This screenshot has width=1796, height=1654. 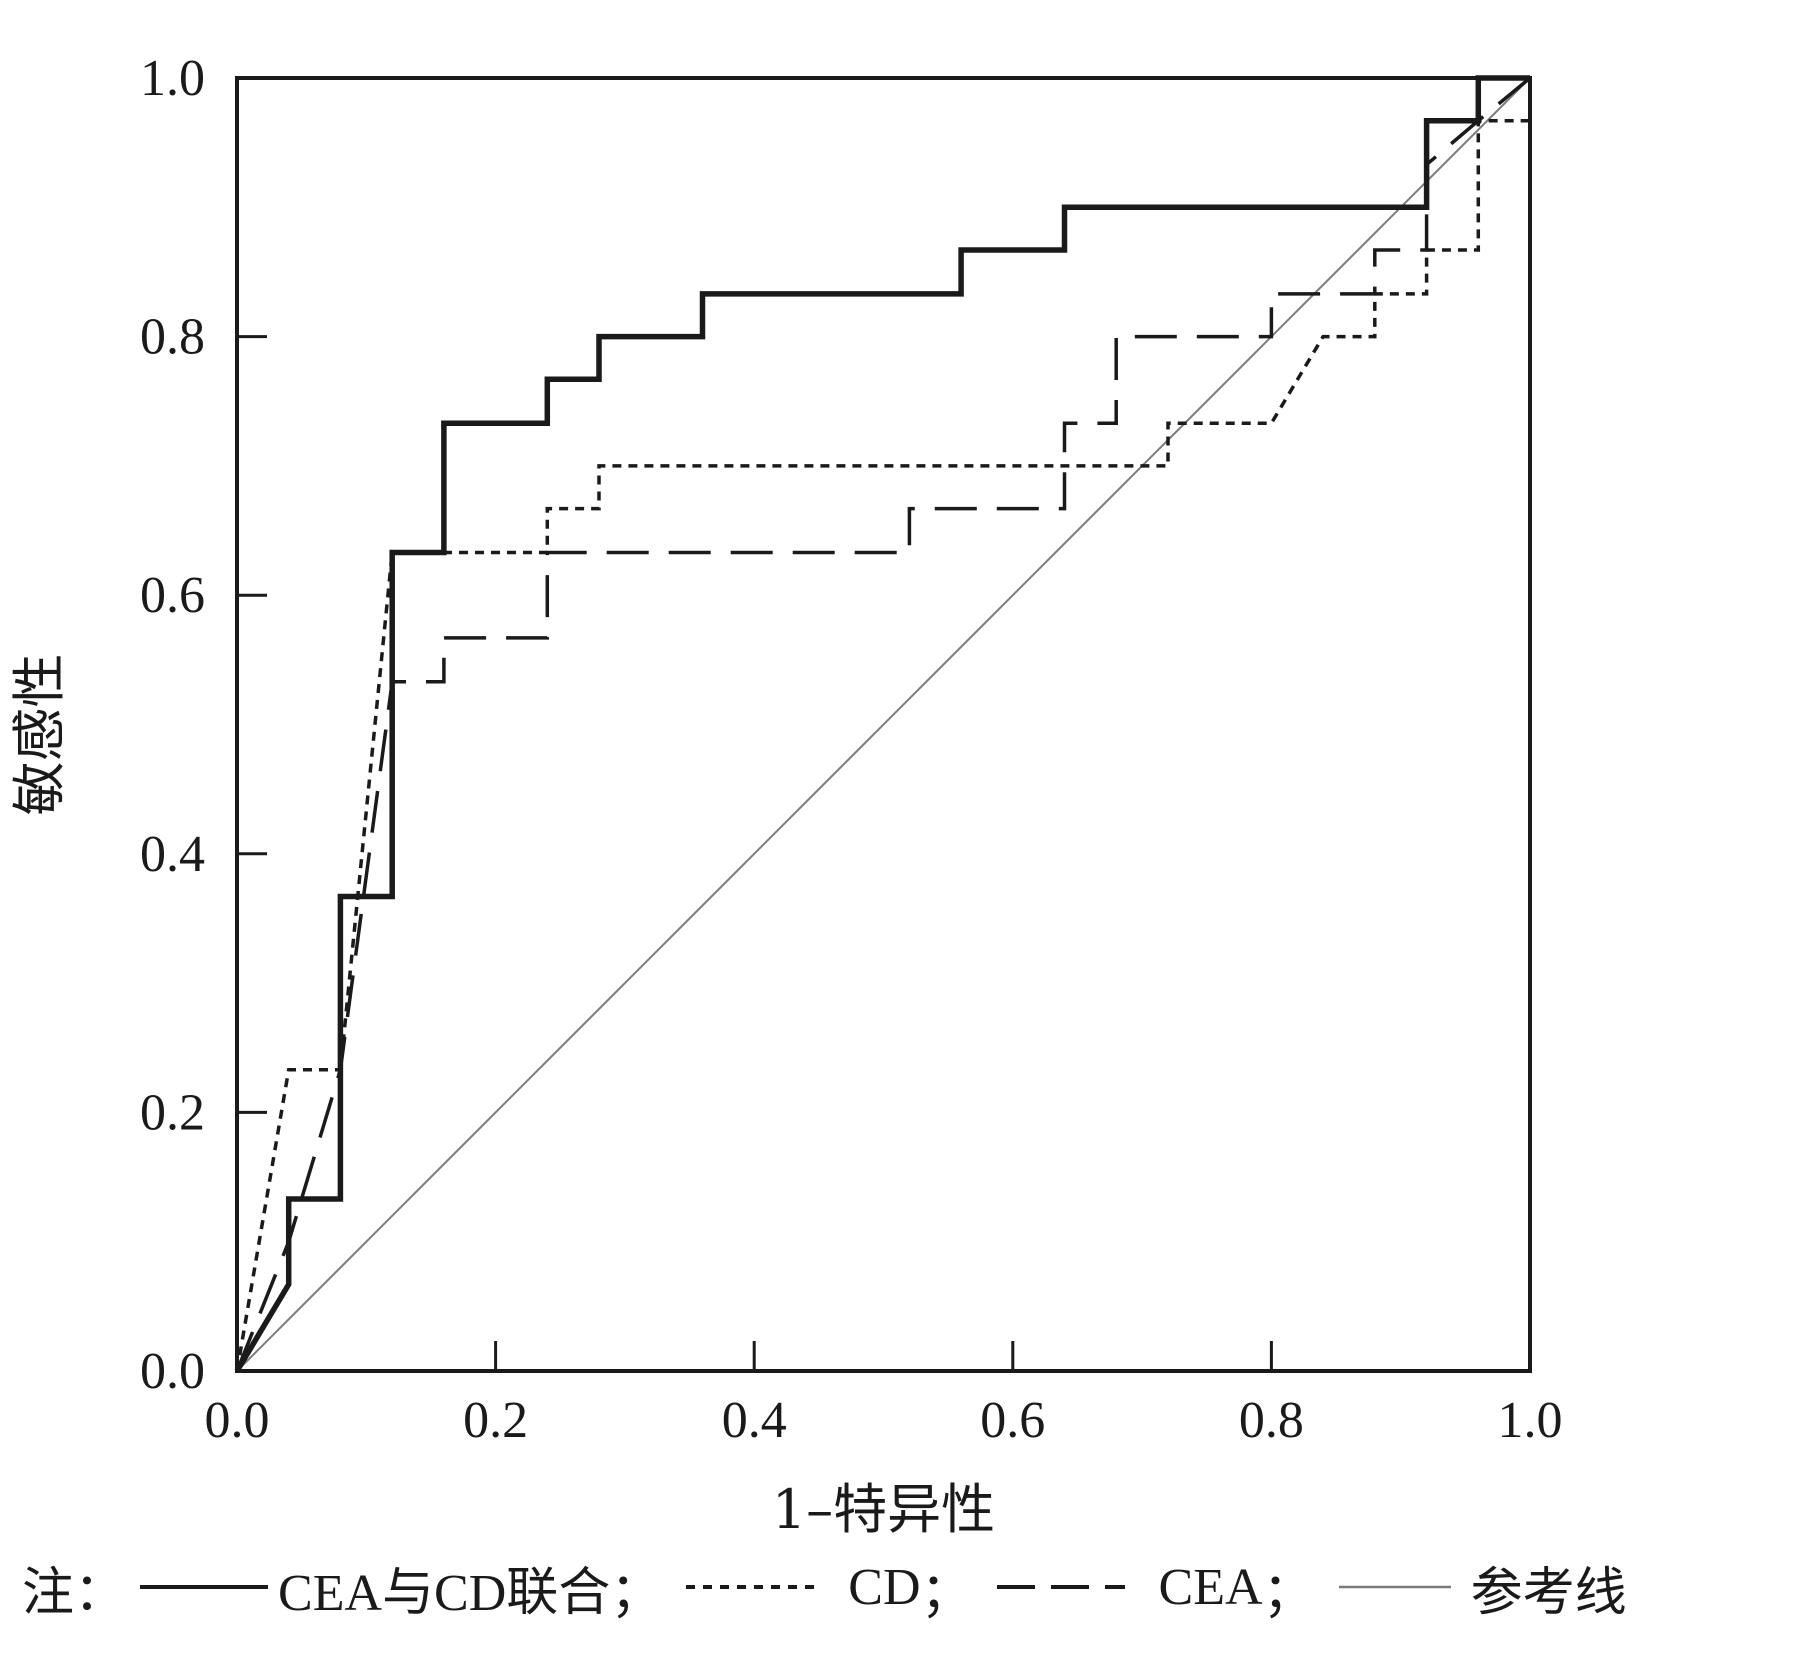 I want to click on legend-label-combined: CEA与CD联合, so click(x=444, y=1593).